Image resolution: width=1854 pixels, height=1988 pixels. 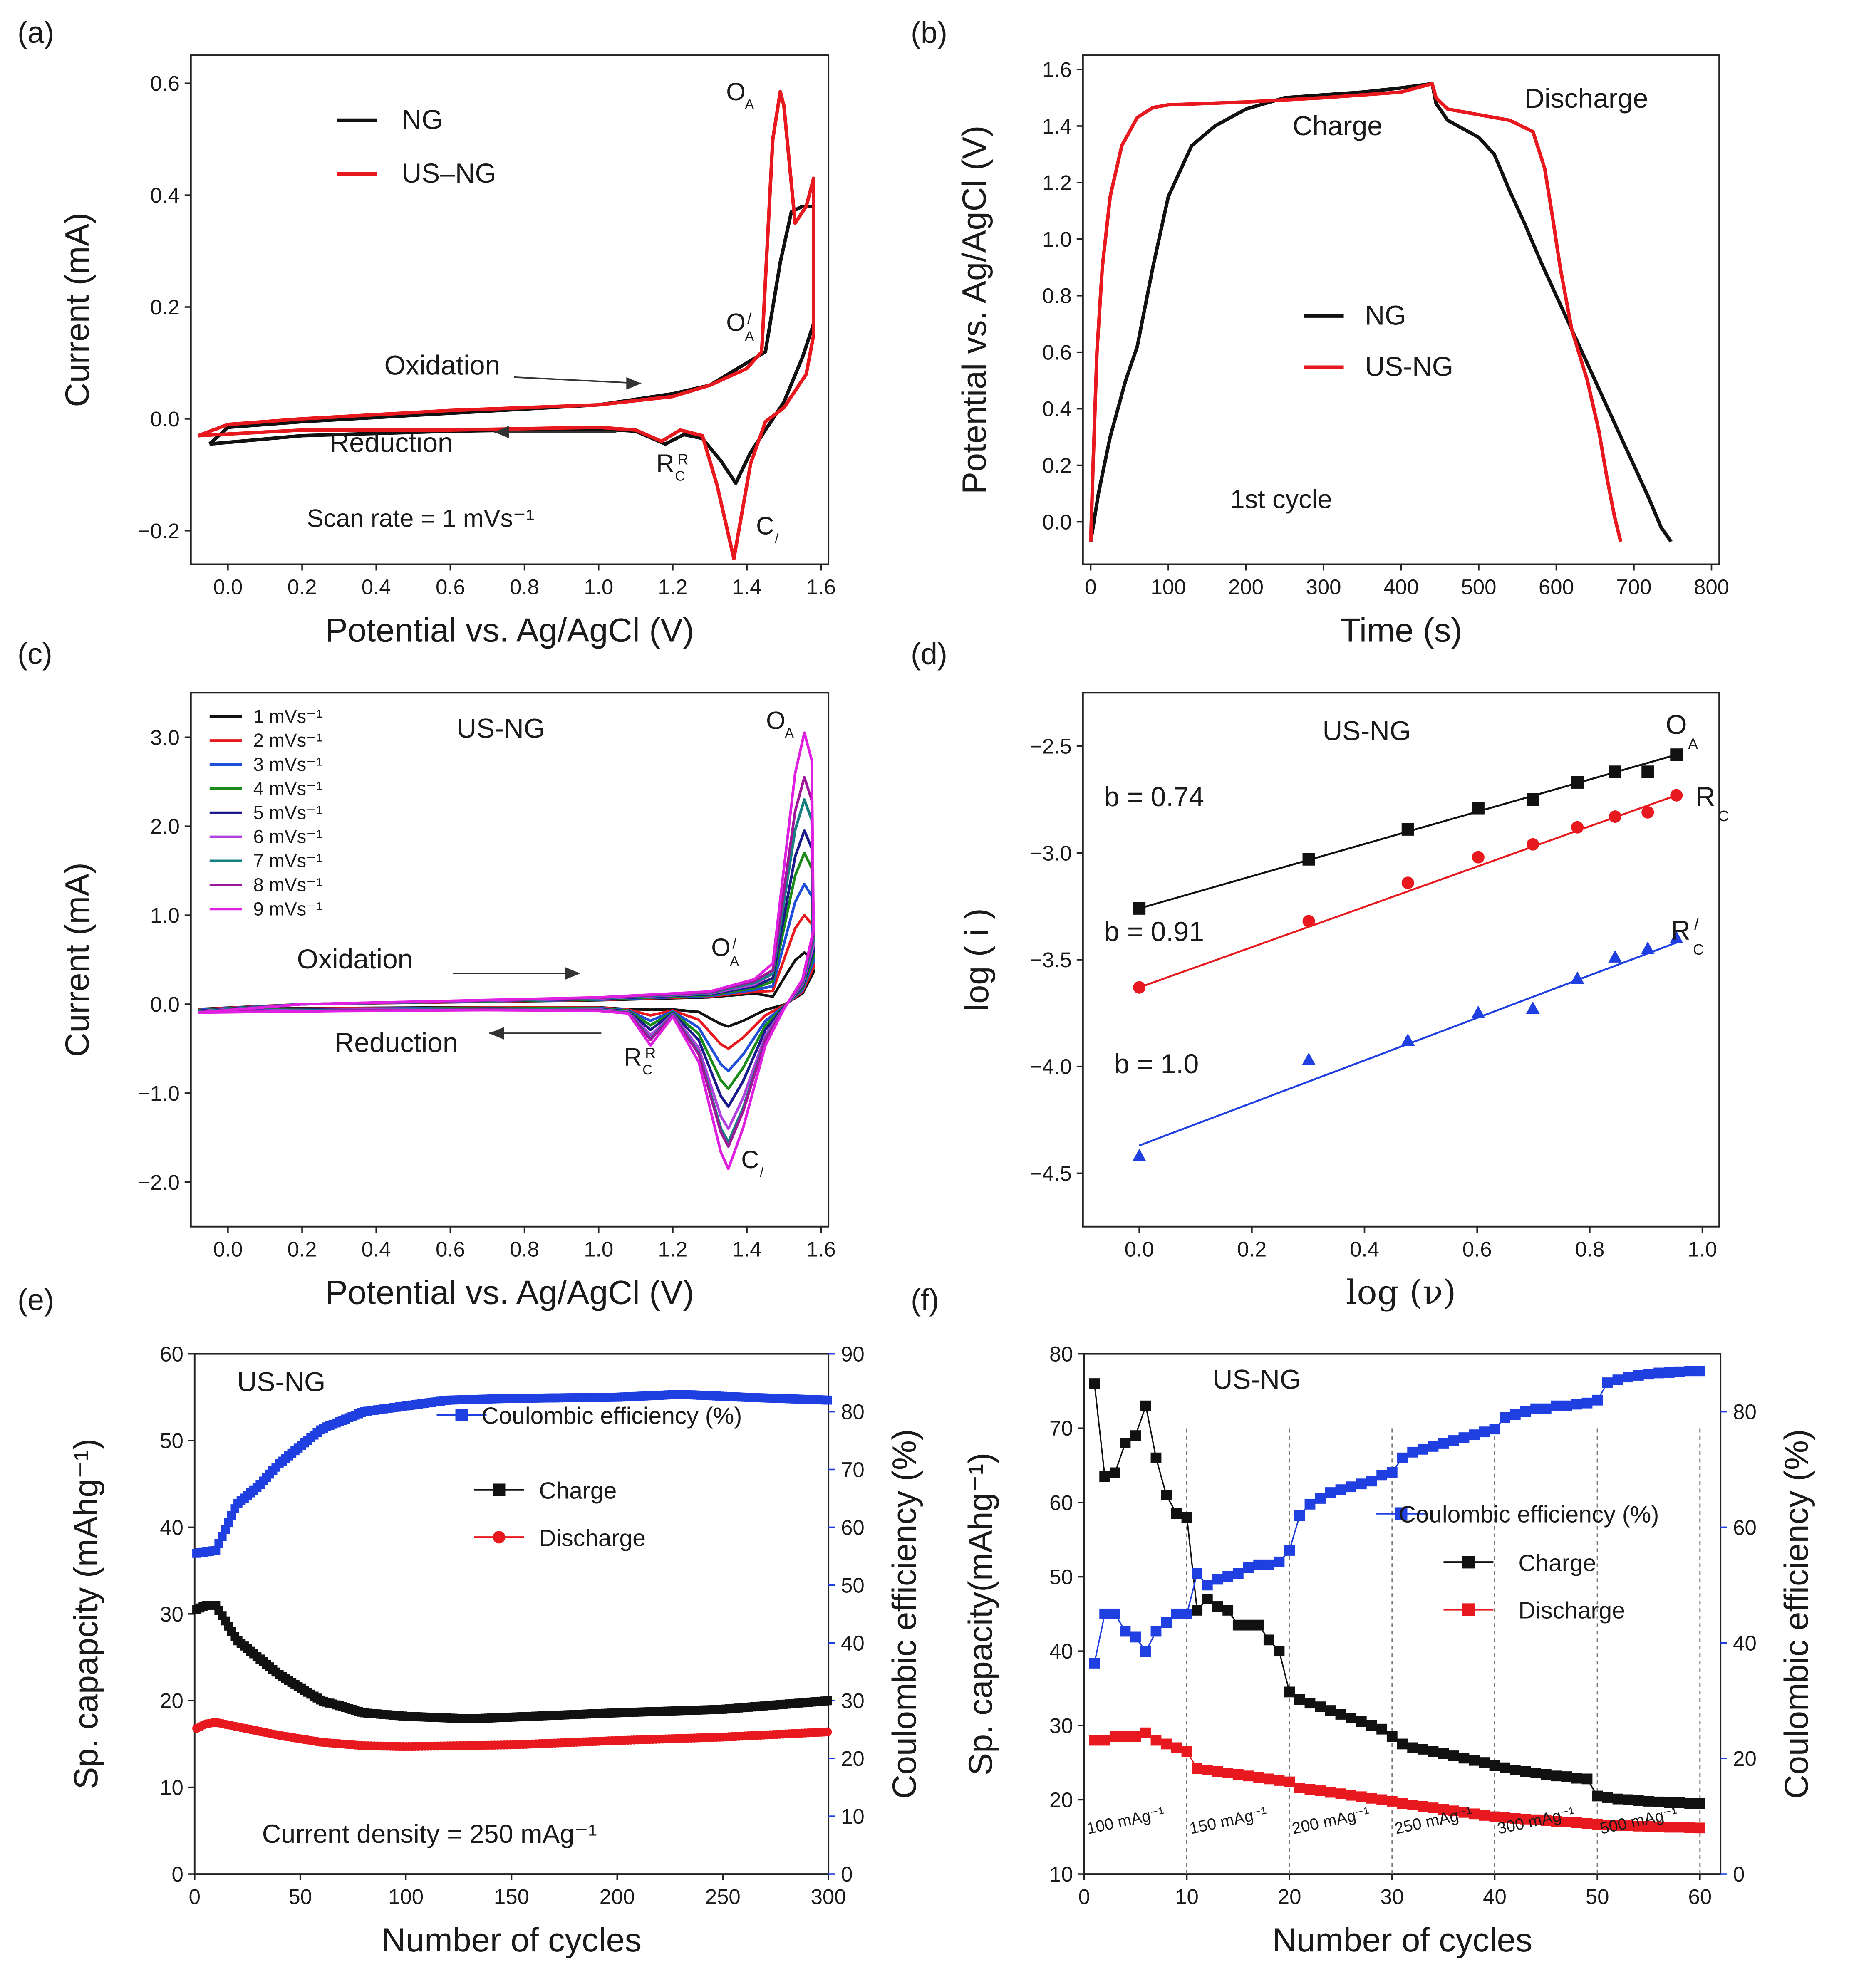 What do you see at coordinates (287, 716) in the screenshot?
I see `legend-label: 1 mVs⁻¹` at bounding box center [287, 716].